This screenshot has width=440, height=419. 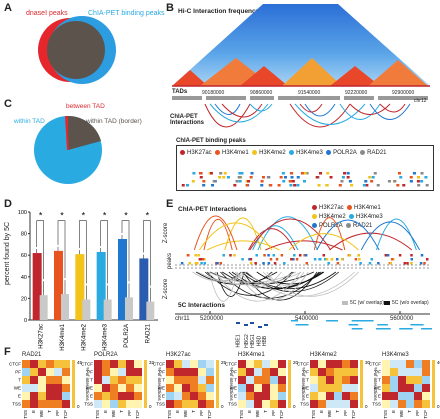 I want to click on b-legend-item: H3K4me2, so click(x=269, y=152).